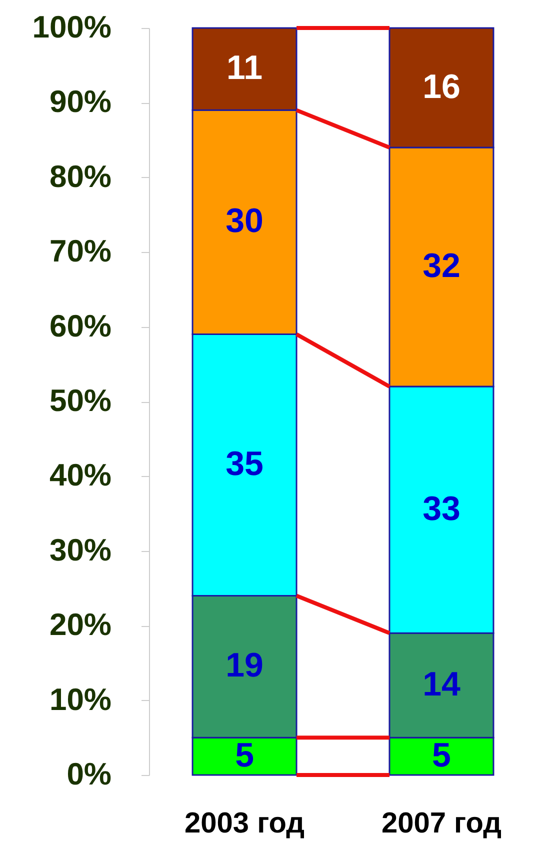 This screenshot has width=537, height=858. Describe the element at coordinates (89, 774) in the screenshot. I see `y-tick-label: 0%` at that location.